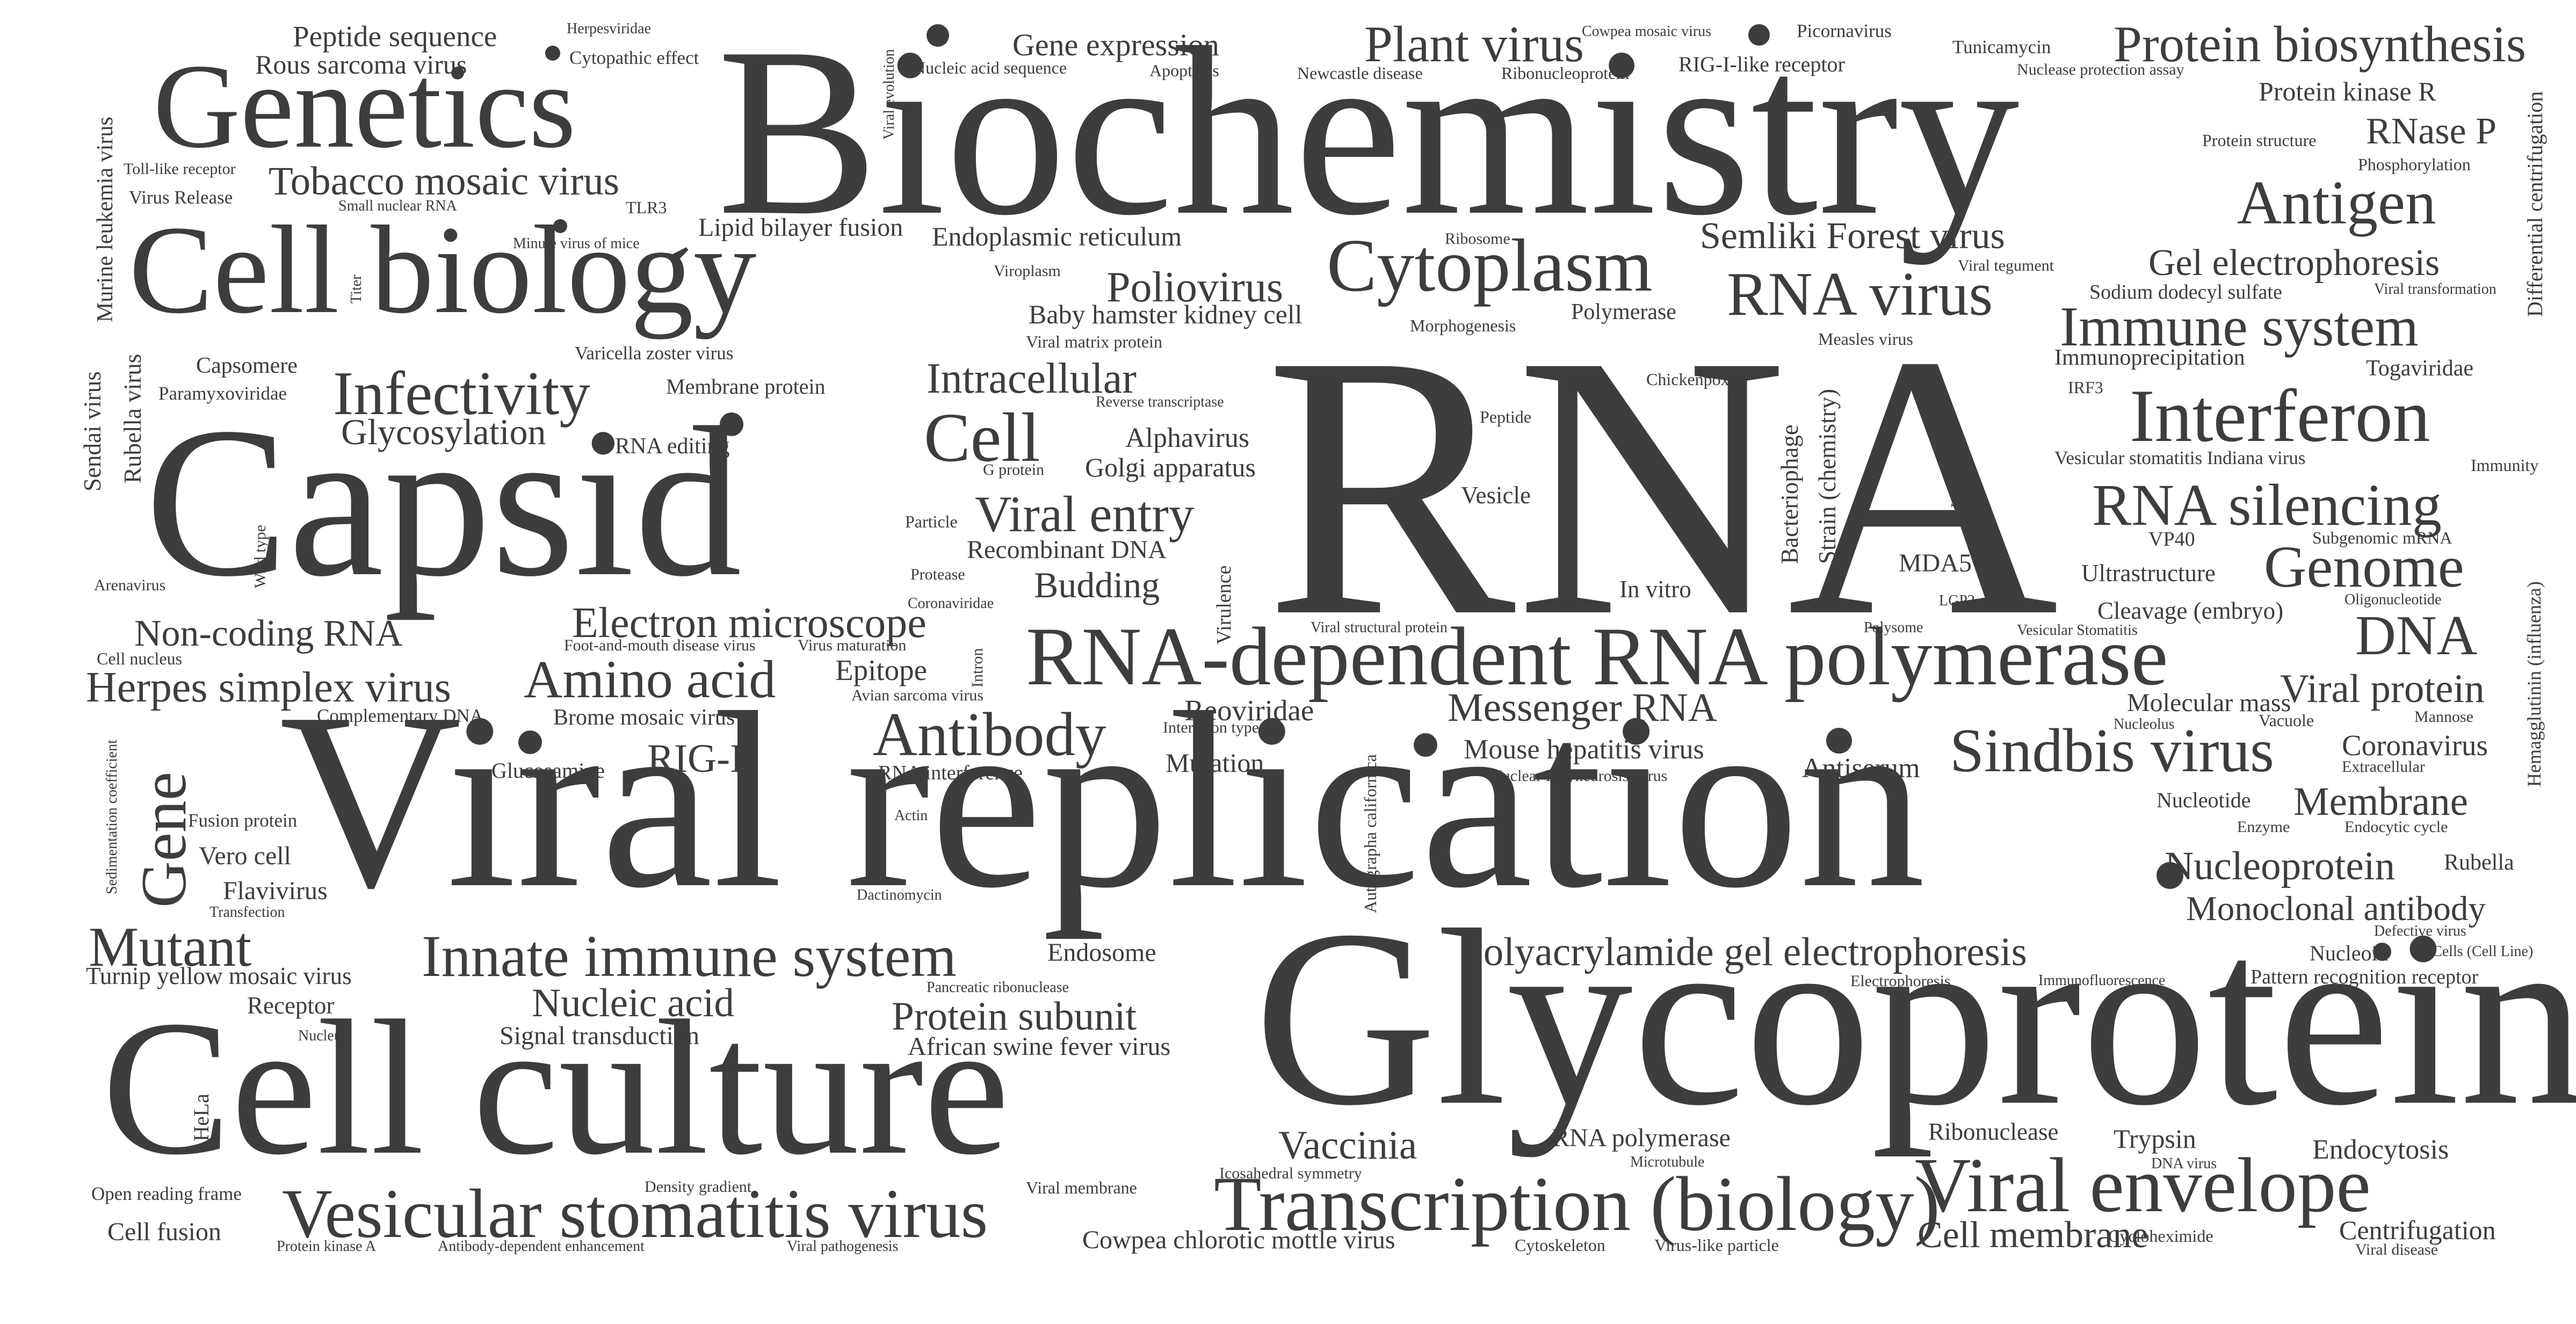 This screenshot has width=2576, height=1324. What do you see at coordinates (2209, 703) in the screenshot?
I see `word: Molecular mass` at bounding box center [2209, 703].